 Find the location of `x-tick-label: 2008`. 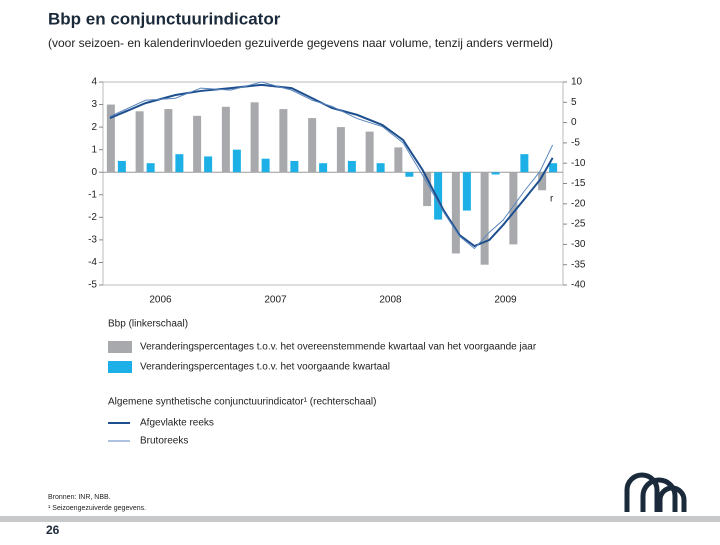

x-tick-label: 2008 is located at coordinates (390, 300).